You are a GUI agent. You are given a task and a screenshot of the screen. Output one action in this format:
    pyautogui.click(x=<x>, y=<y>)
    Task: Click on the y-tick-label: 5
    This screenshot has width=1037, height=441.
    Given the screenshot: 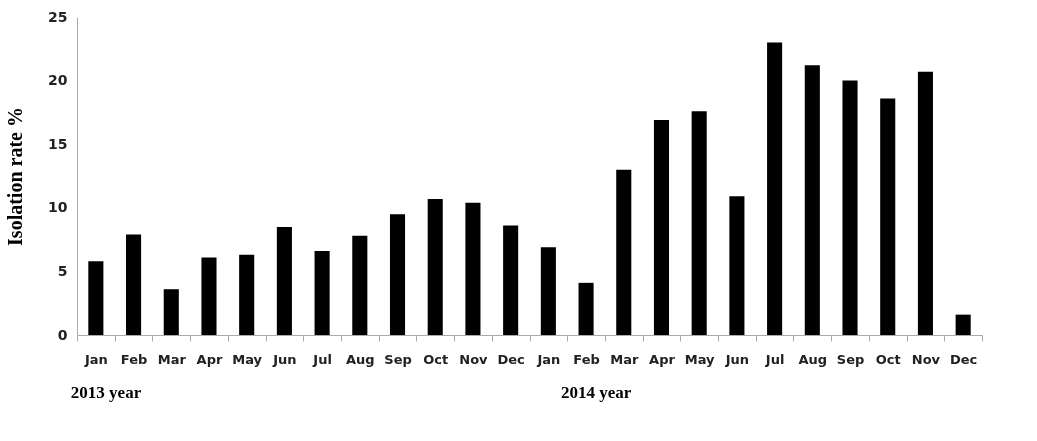 What is the action you would take?
    pyautogui.click(x=62, y=270)
    